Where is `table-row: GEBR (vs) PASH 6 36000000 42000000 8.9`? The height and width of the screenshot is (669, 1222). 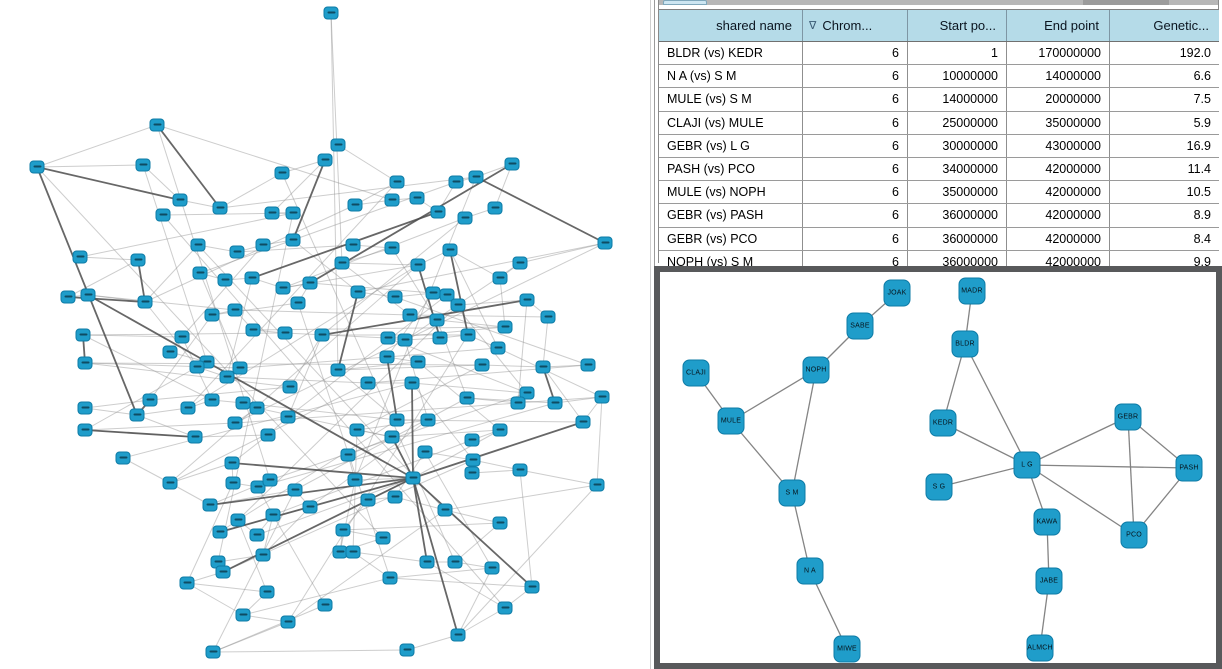
table-row: GEBR (vs) PASH 6 36000000 42000000 8.9 is located at coordinates (939, 216).